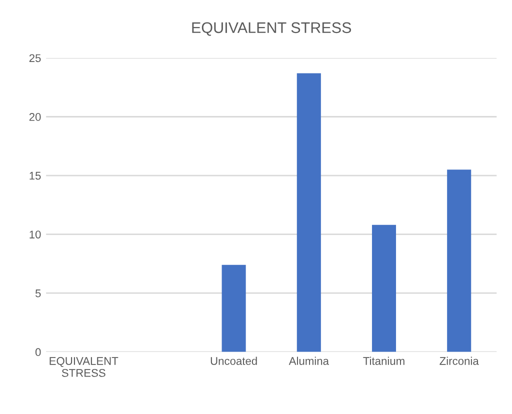  I want to click on y-tick-label: 25, so click(35, 58).